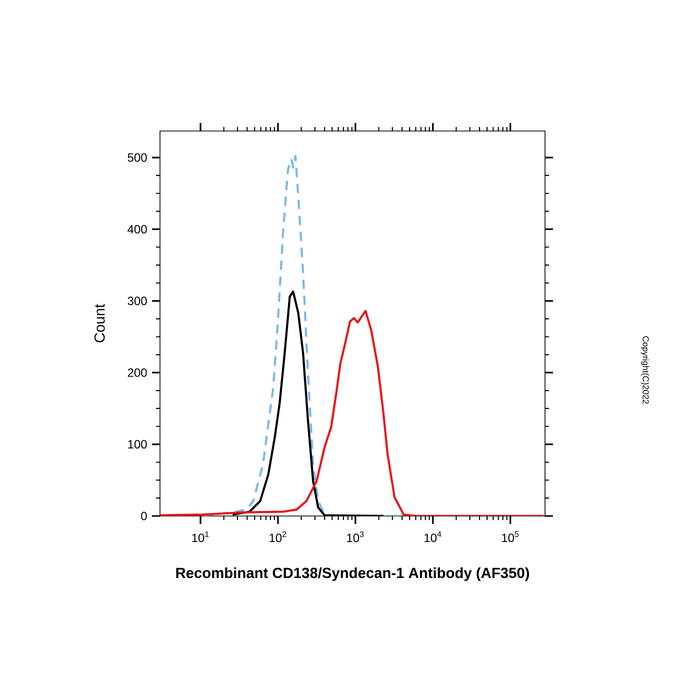 This screenshot has height=700, width=700. I want to click on x-tick-label: 10$^{5}$, so click(510, 536).